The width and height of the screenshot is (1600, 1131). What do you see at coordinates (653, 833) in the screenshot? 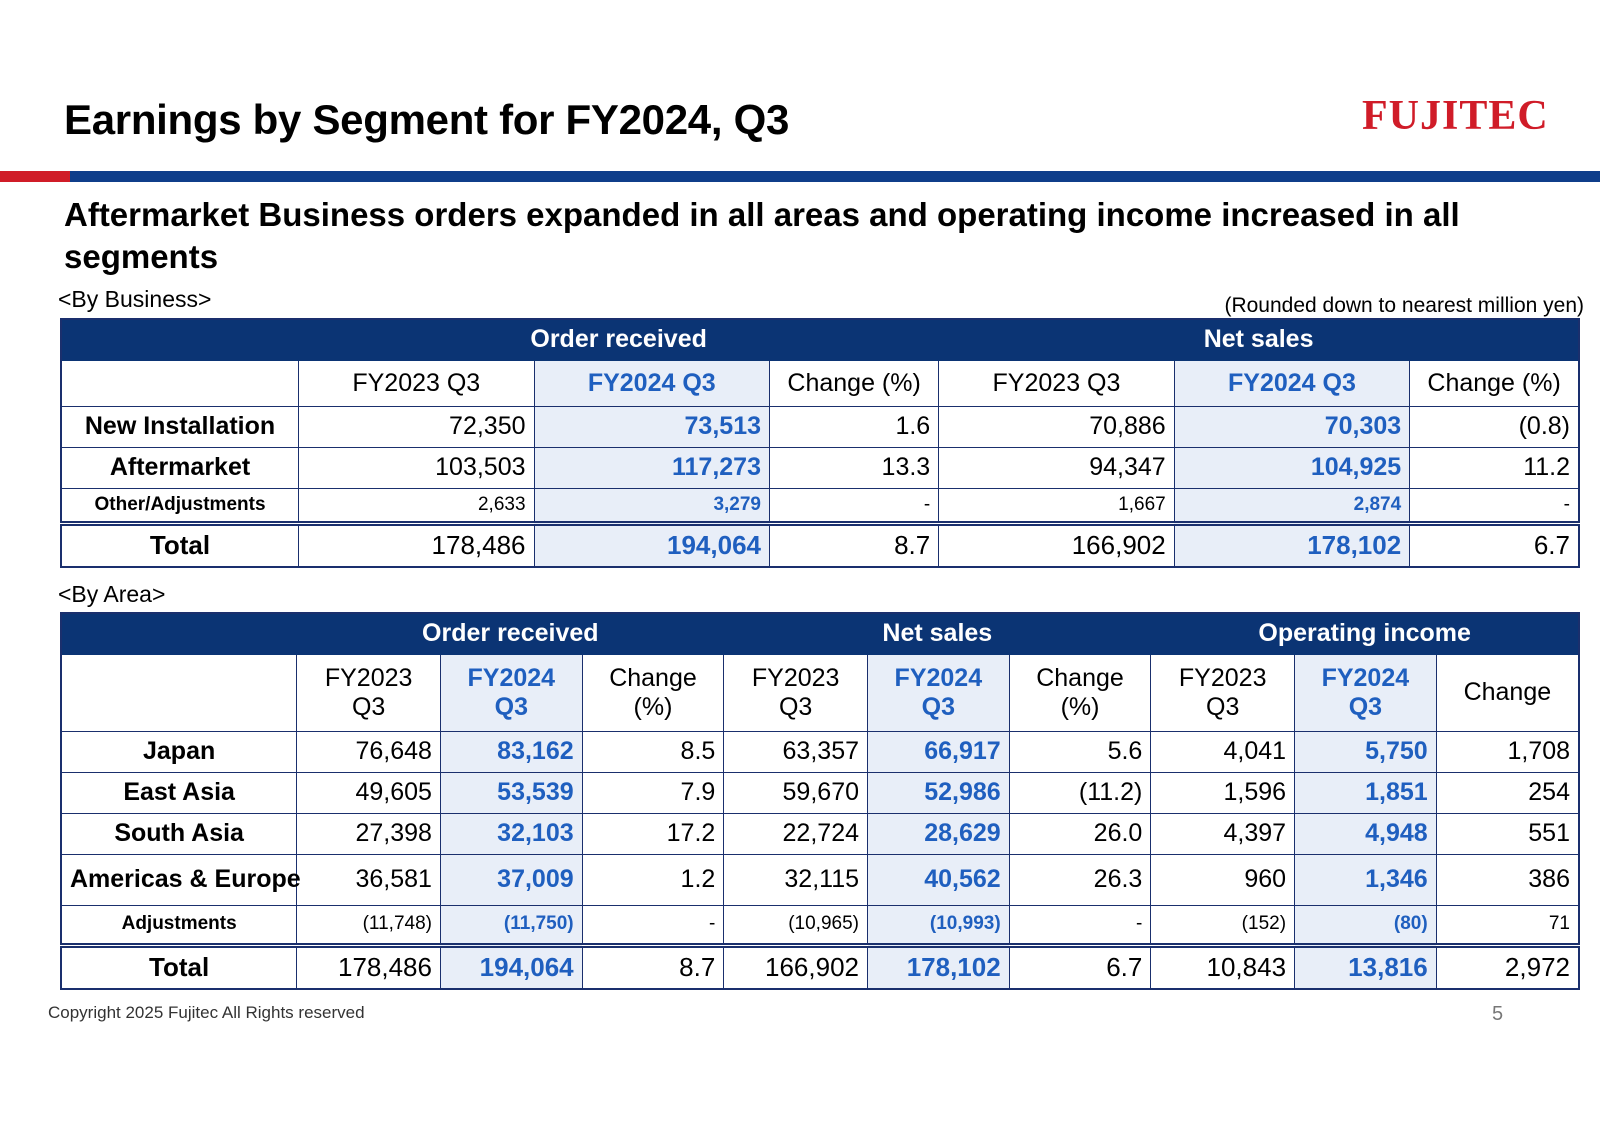
I see `cell: 17.2` at bounding box center [653, 833].